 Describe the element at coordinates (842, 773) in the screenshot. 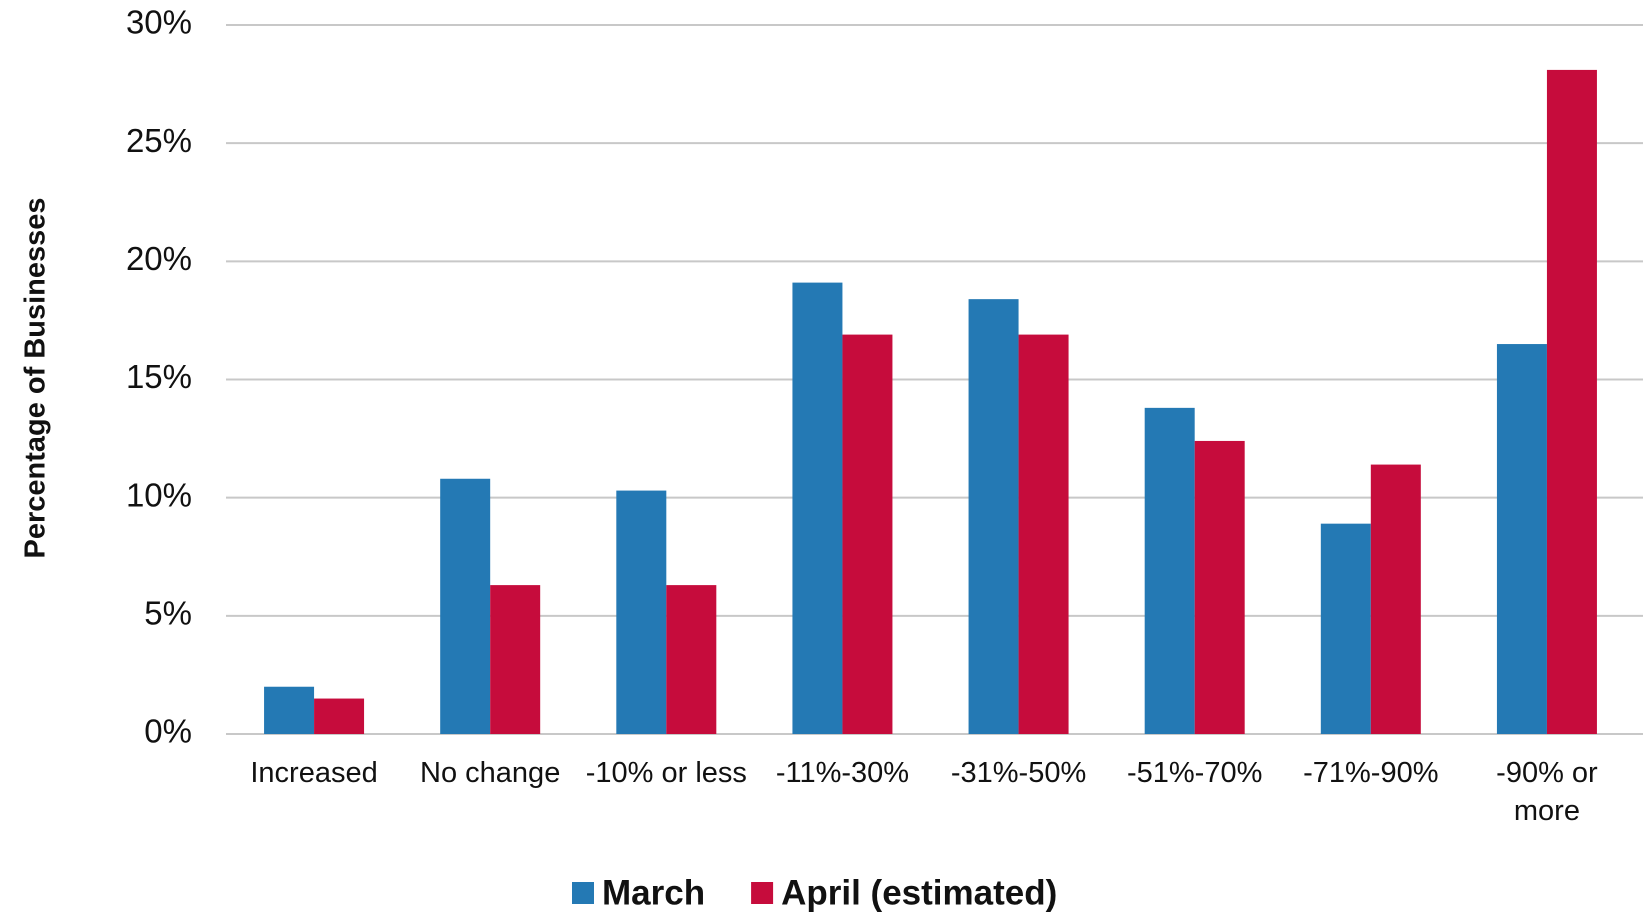

I see `x-tick-label: -11%-30%` at that location.